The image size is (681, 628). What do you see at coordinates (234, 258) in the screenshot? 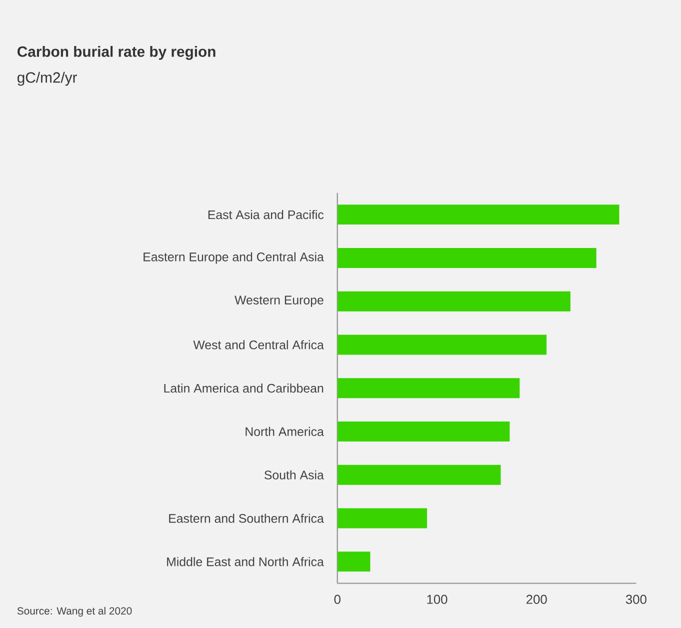
I see `y-tick-label: Eastern Europe and Central Asia` at bounding box center [234, 258].